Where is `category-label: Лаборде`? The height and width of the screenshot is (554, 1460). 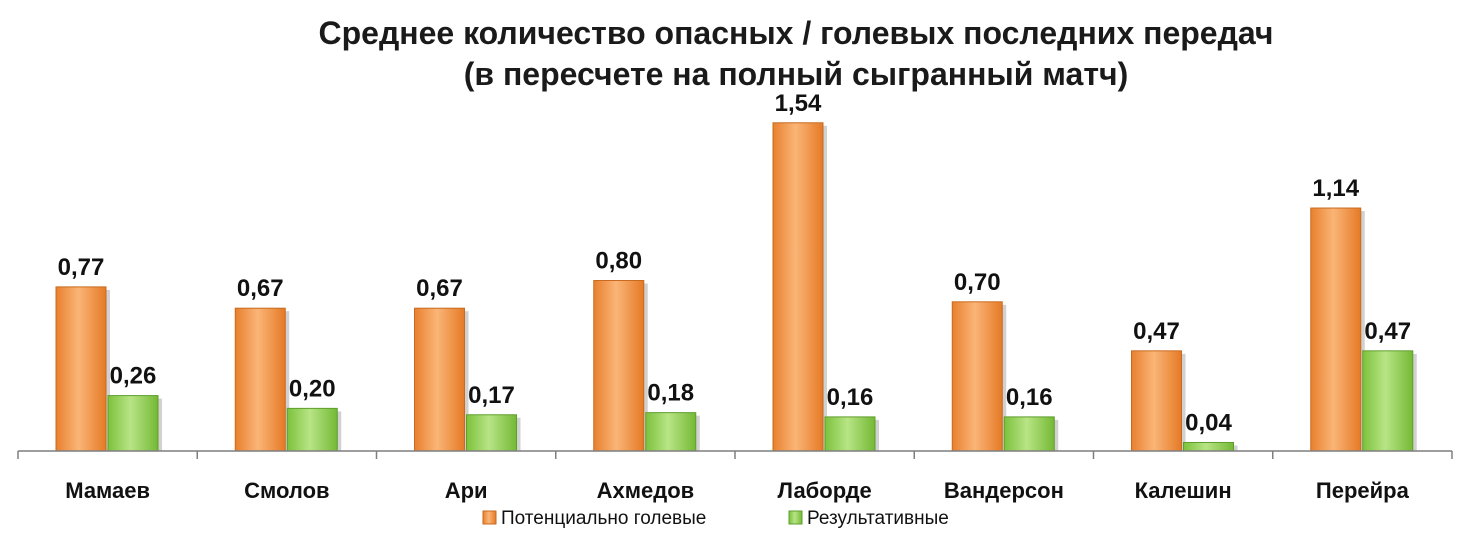 category-label: Лаборде is located at coordinates (824, 490).